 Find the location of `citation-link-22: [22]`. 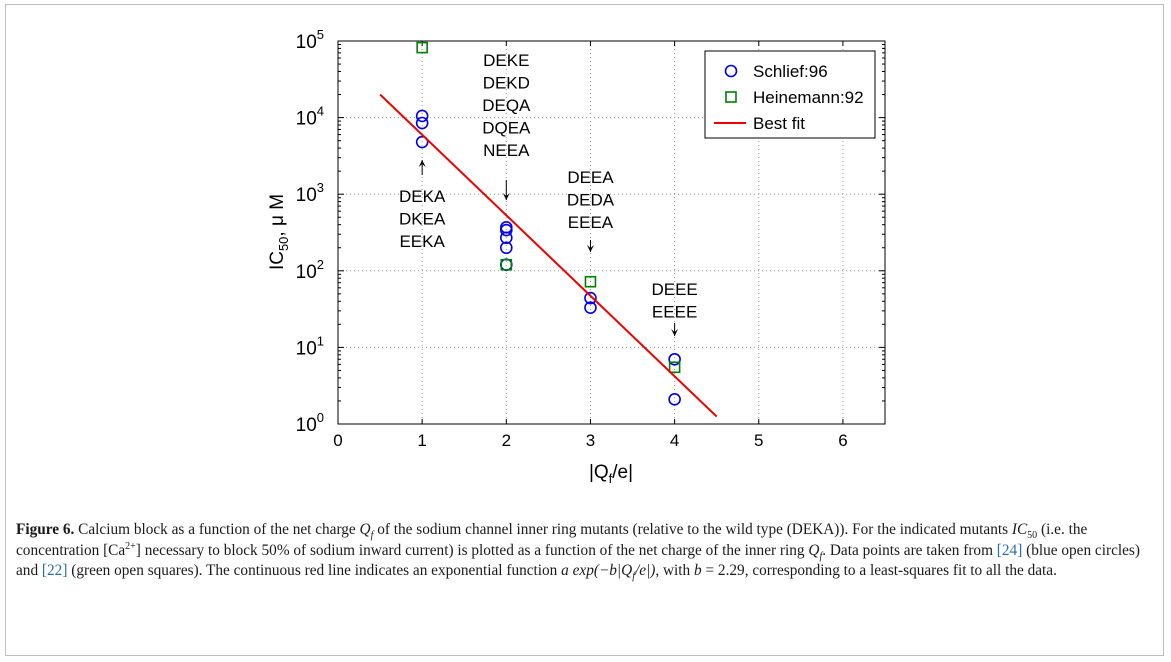

citation-link-22: [22] is located at coordinates (54, 570).